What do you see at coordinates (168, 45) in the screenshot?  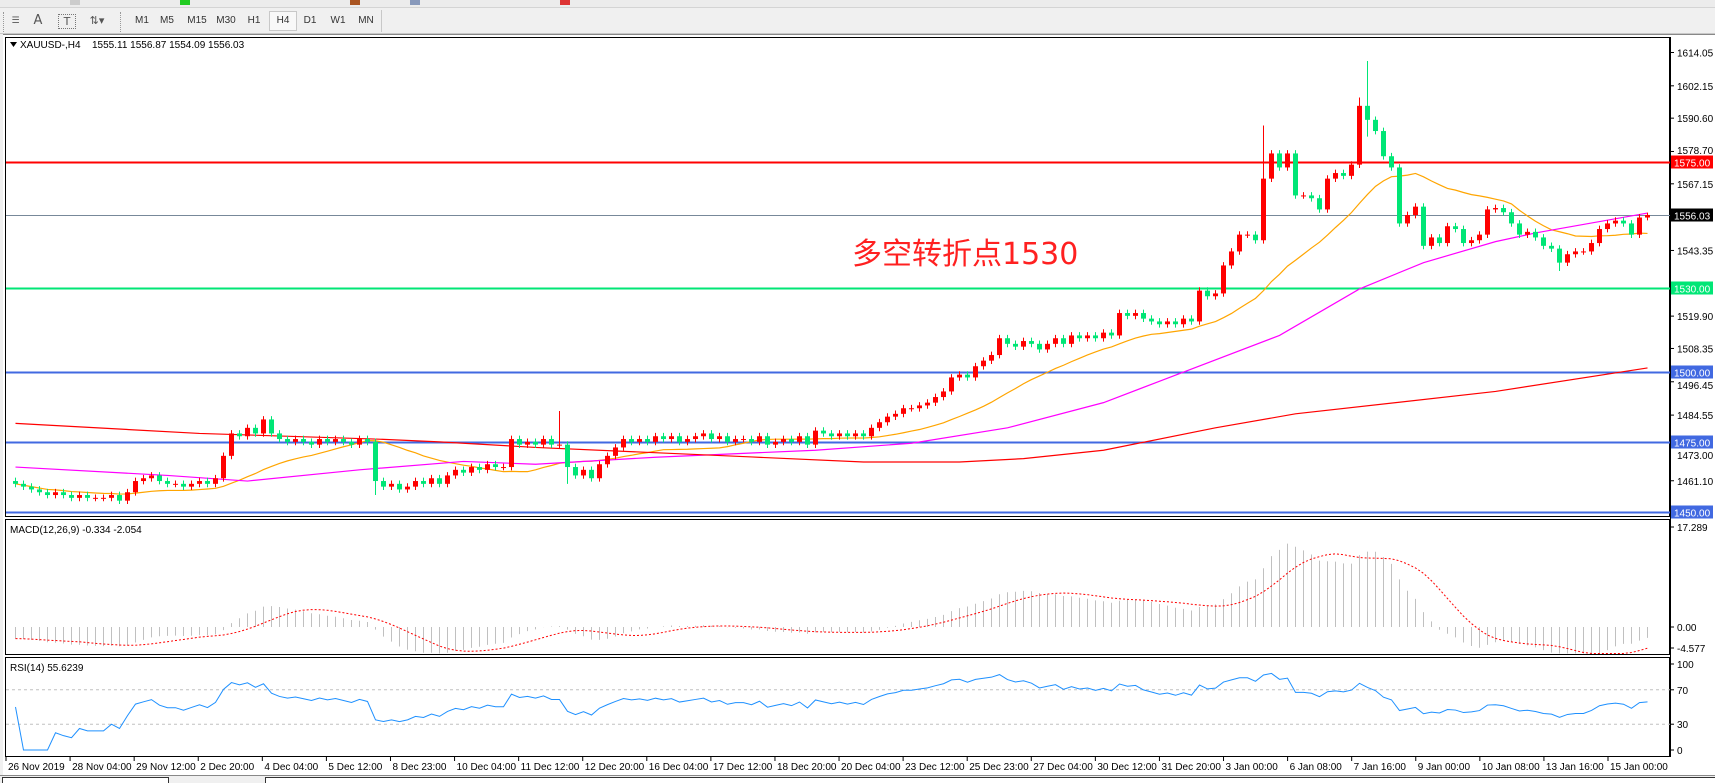 I see `ohlc-readout: 1555.11 1556.87 1554.09 1556.03` at bounding box center [168, 45].